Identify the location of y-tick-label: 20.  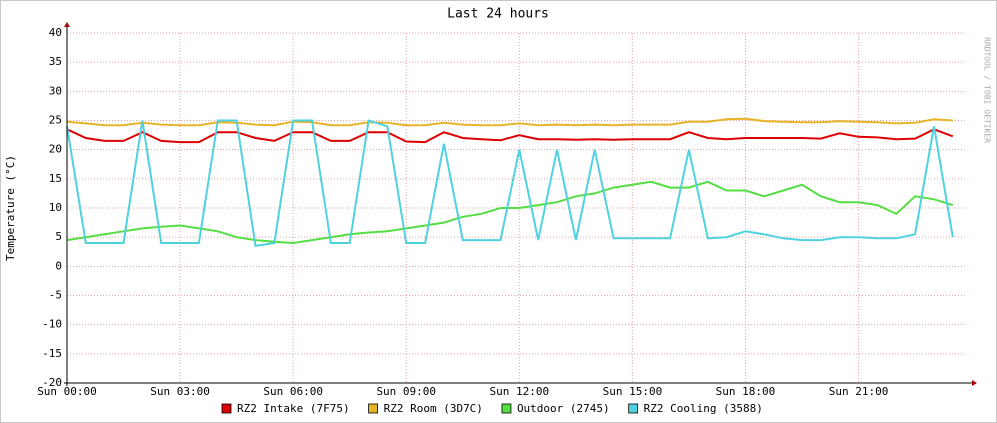
(55, 149).